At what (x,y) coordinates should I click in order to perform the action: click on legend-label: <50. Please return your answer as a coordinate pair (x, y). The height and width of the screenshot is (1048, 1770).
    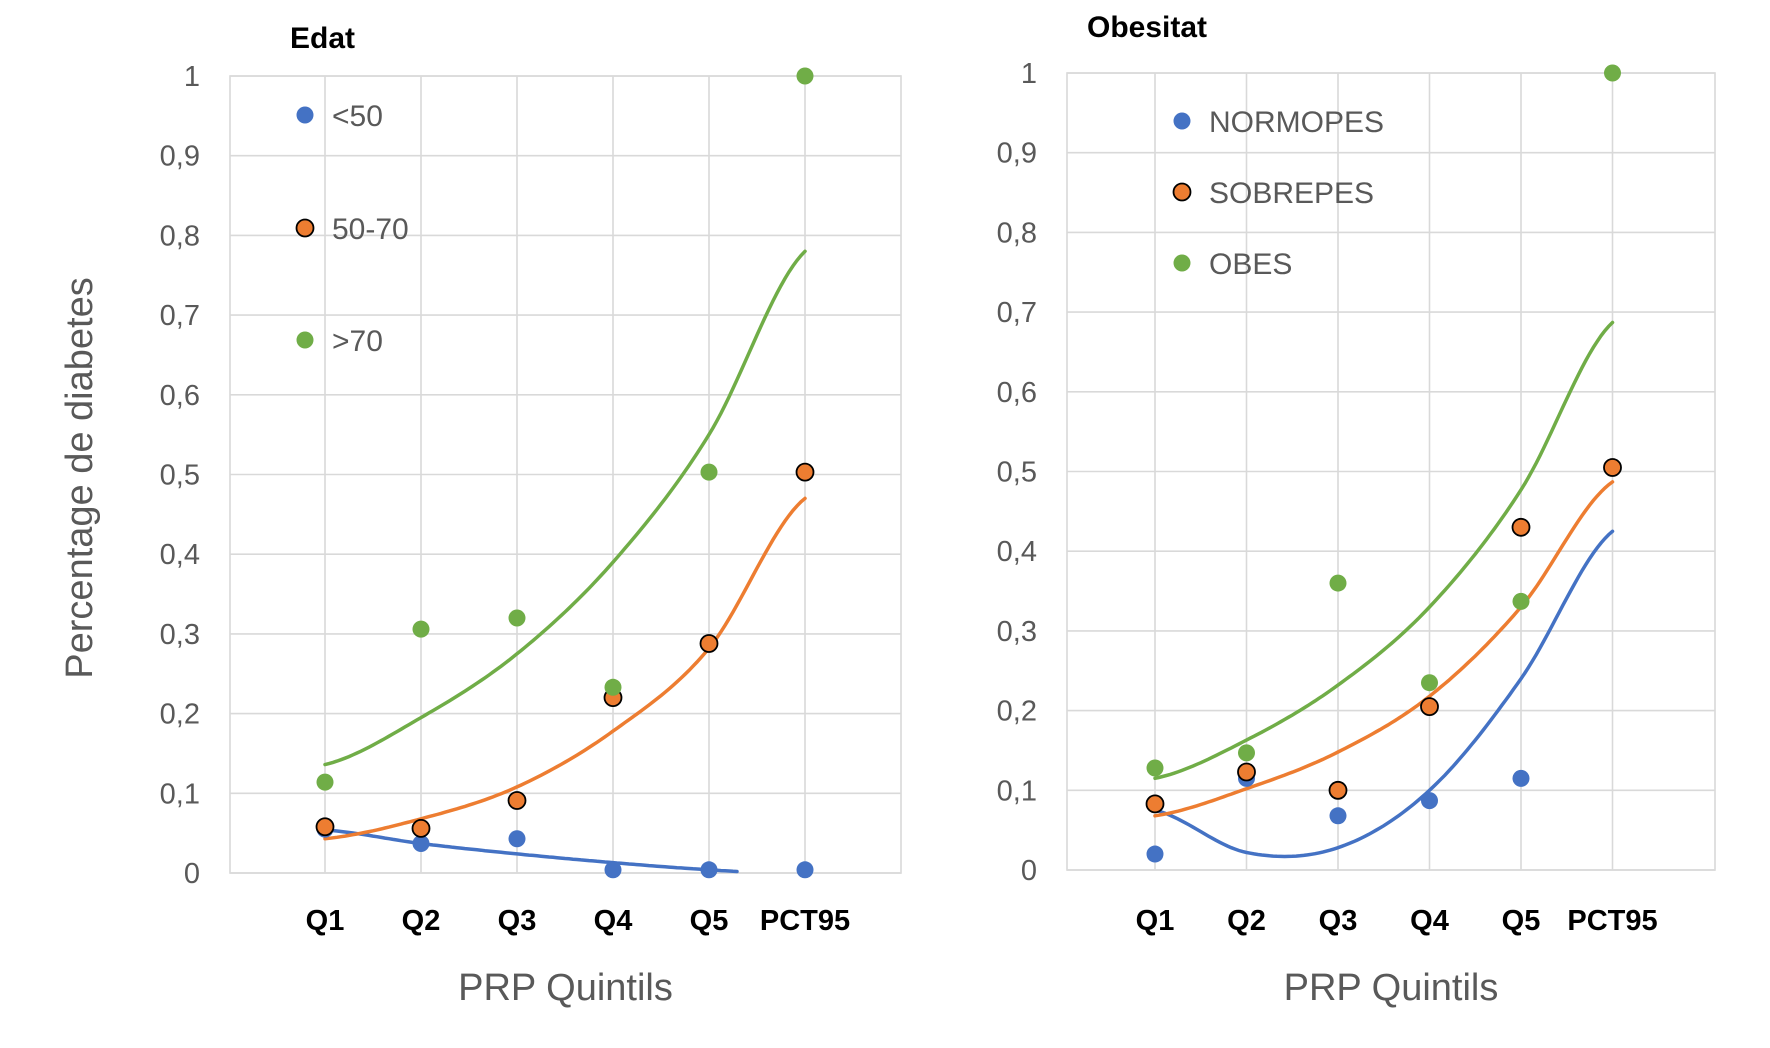
    Looking at the image, I should click on (357, 116).